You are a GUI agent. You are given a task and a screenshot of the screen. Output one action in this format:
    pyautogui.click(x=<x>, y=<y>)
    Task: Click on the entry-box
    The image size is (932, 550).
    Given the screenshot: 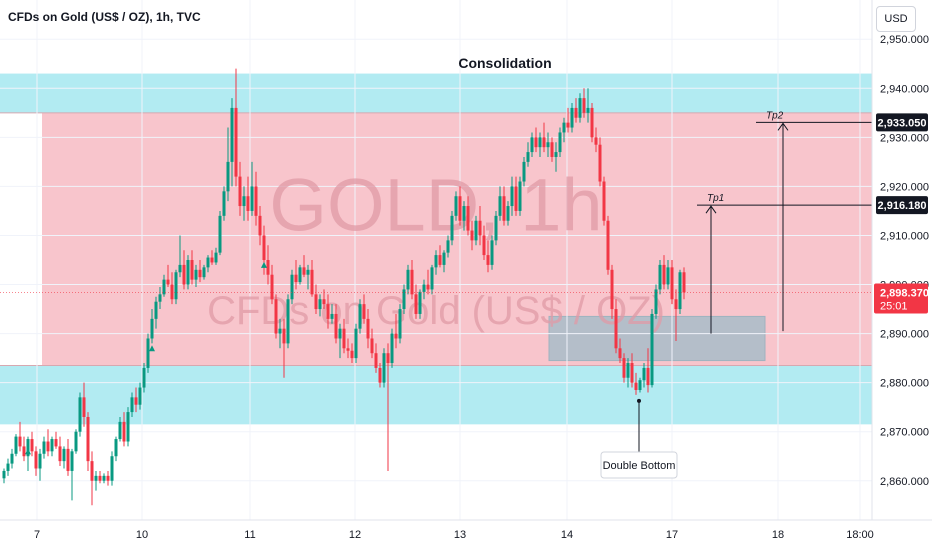 What is the action you would take?
    pyautogui.click(x=657, y=338)
    